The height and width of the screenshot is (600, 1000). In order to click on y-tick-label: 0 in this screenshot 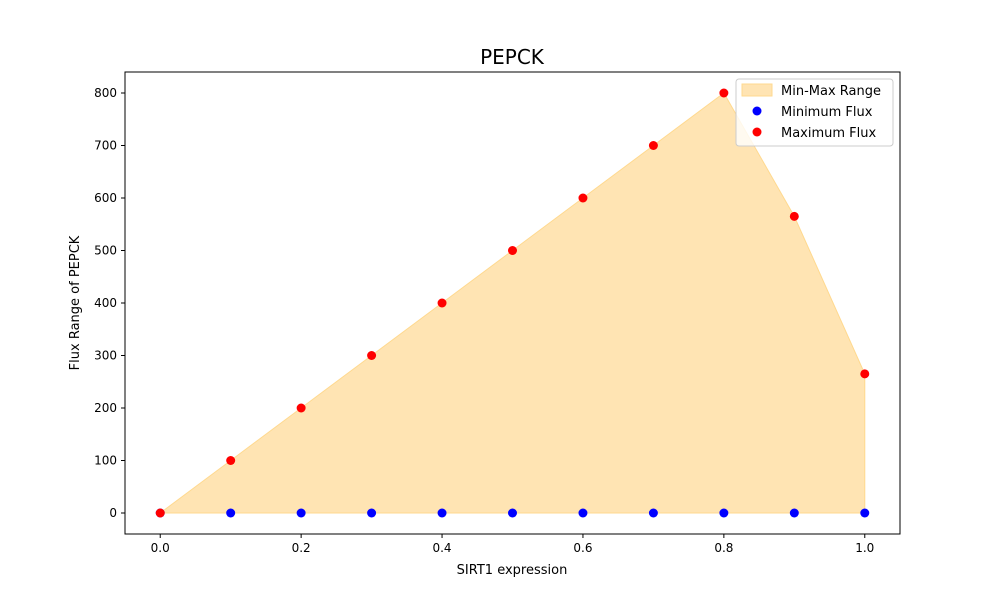, I will do `click(113, 513)`.